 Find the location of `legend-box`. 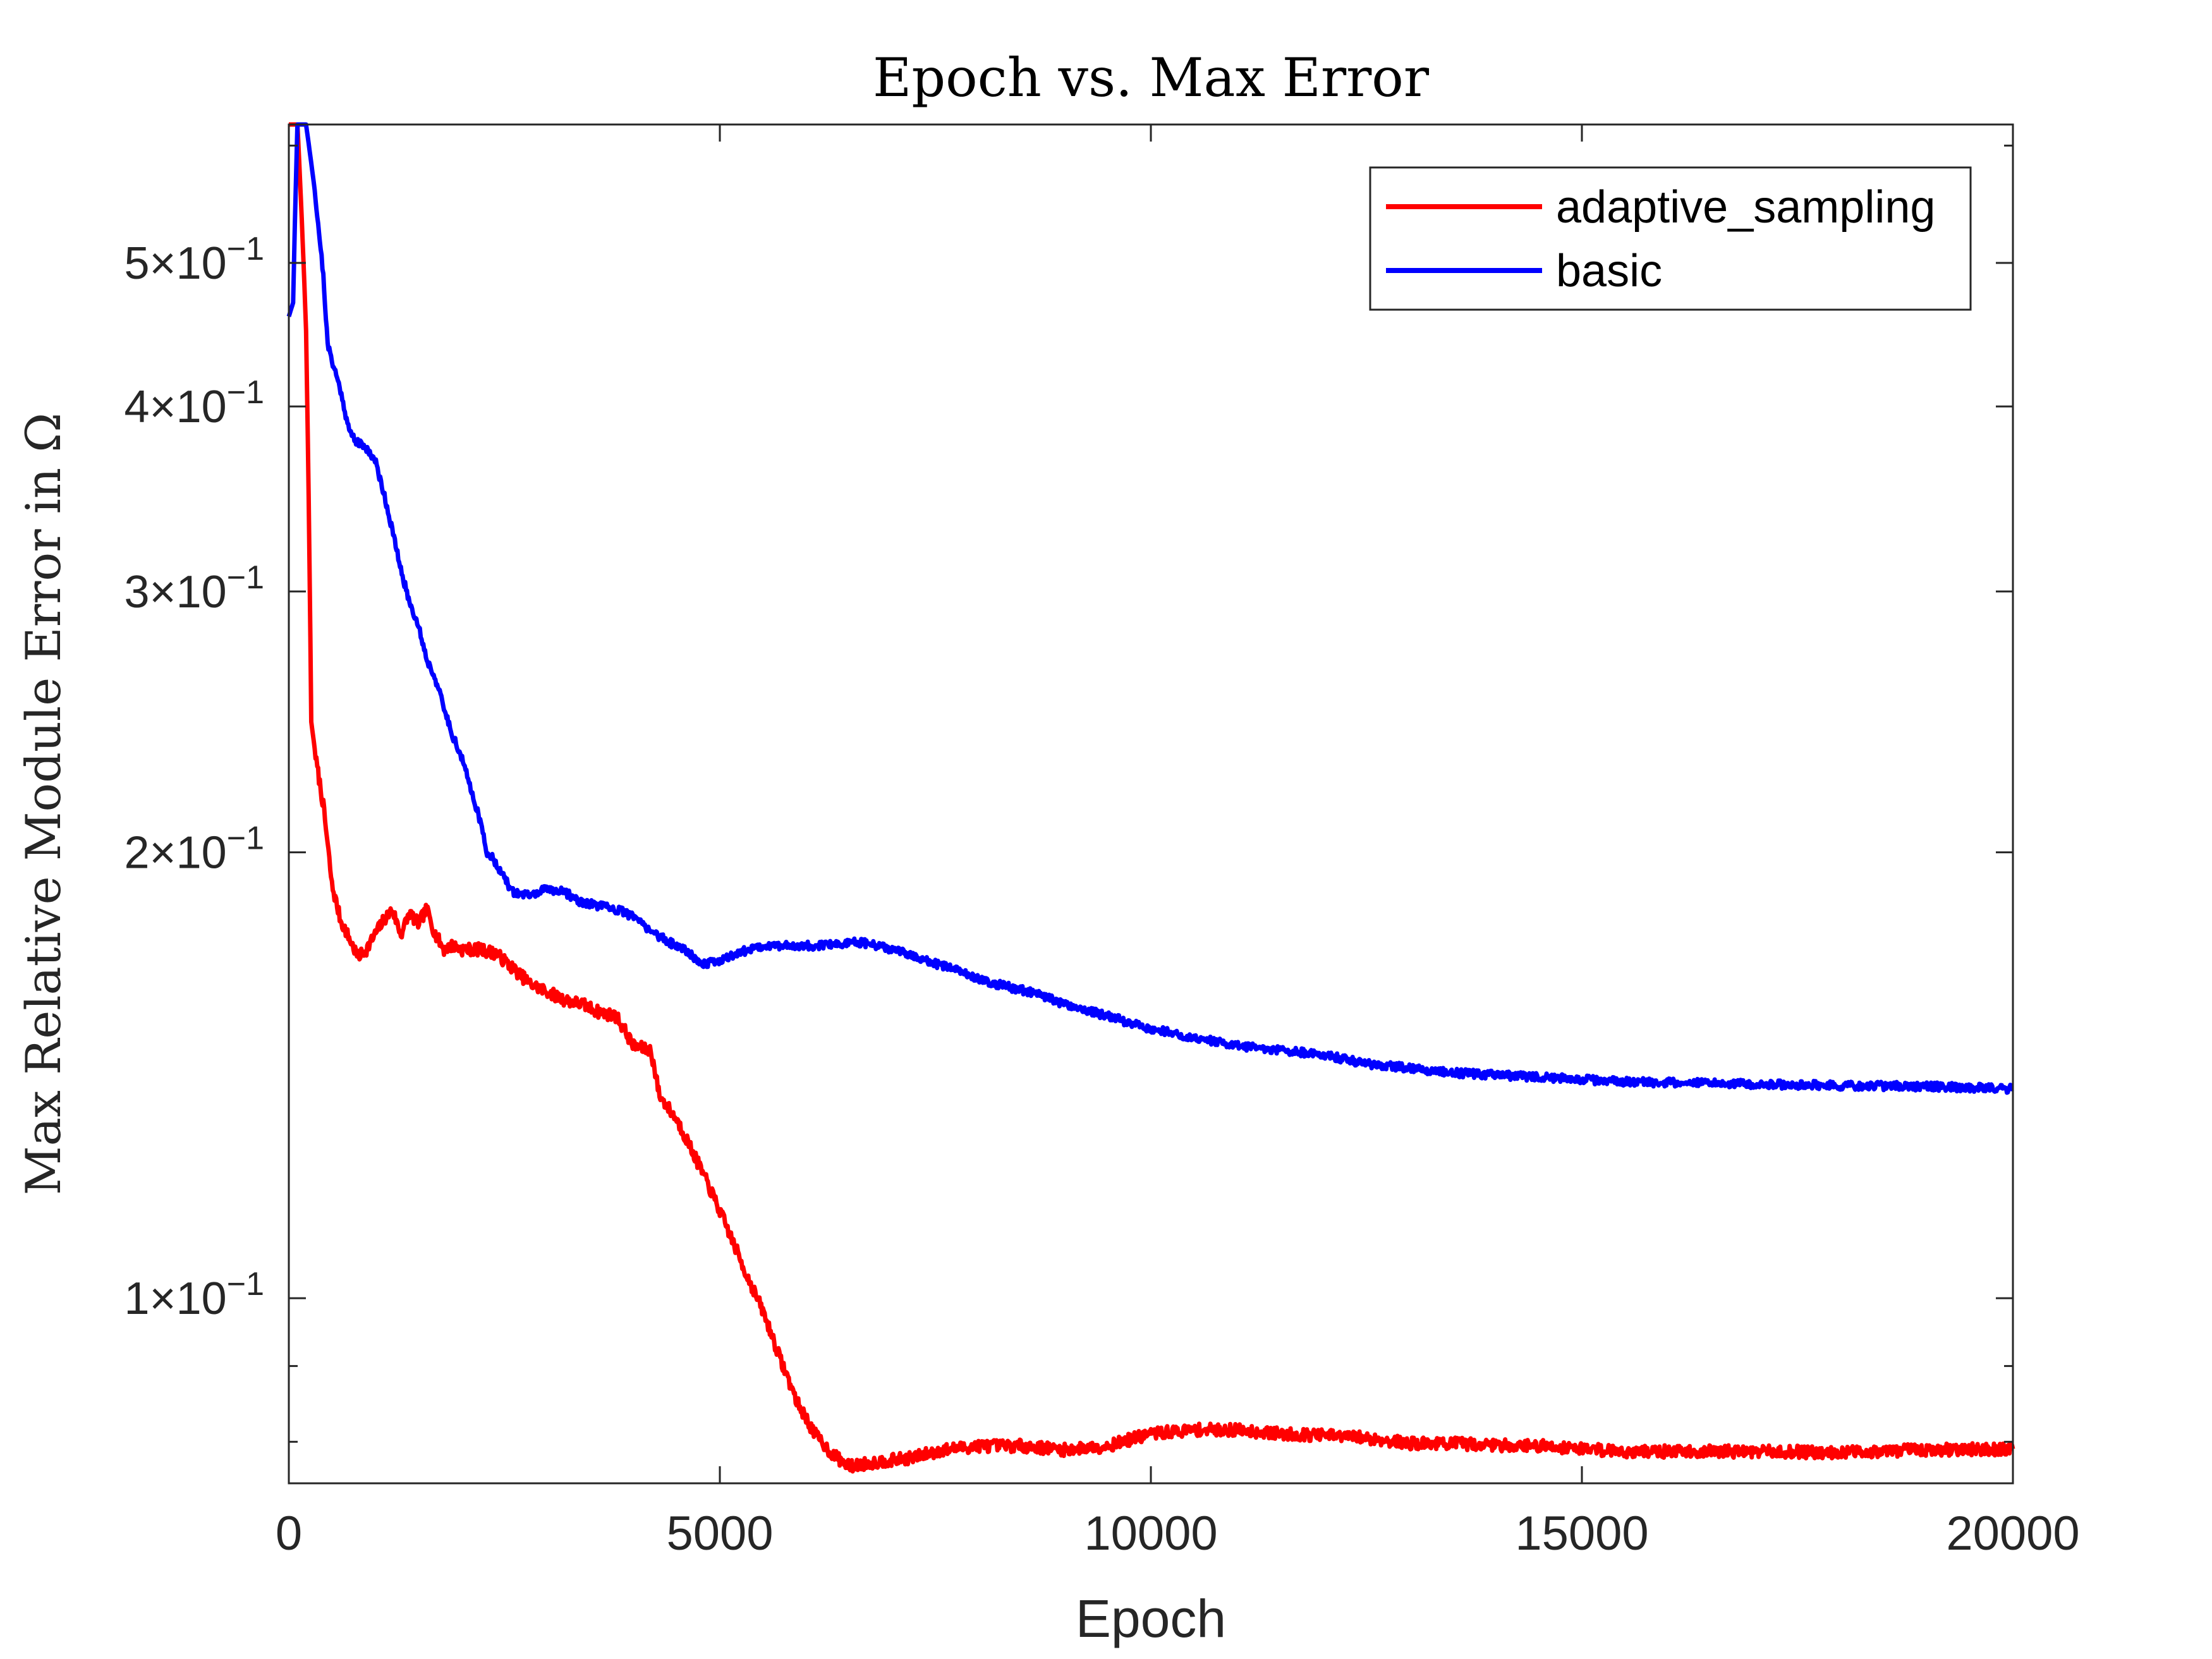

legend-box is located at coordinates (1670, 238).